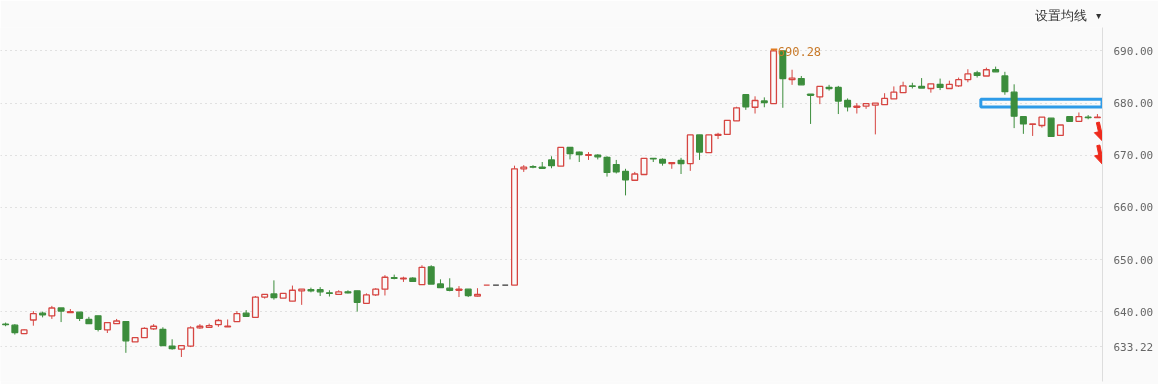 This screenshot has width=1158, height=384. Describe the element at coordinates (1133, 260) in the screenshot. I see `y-tick-label: 650.00` at that location.